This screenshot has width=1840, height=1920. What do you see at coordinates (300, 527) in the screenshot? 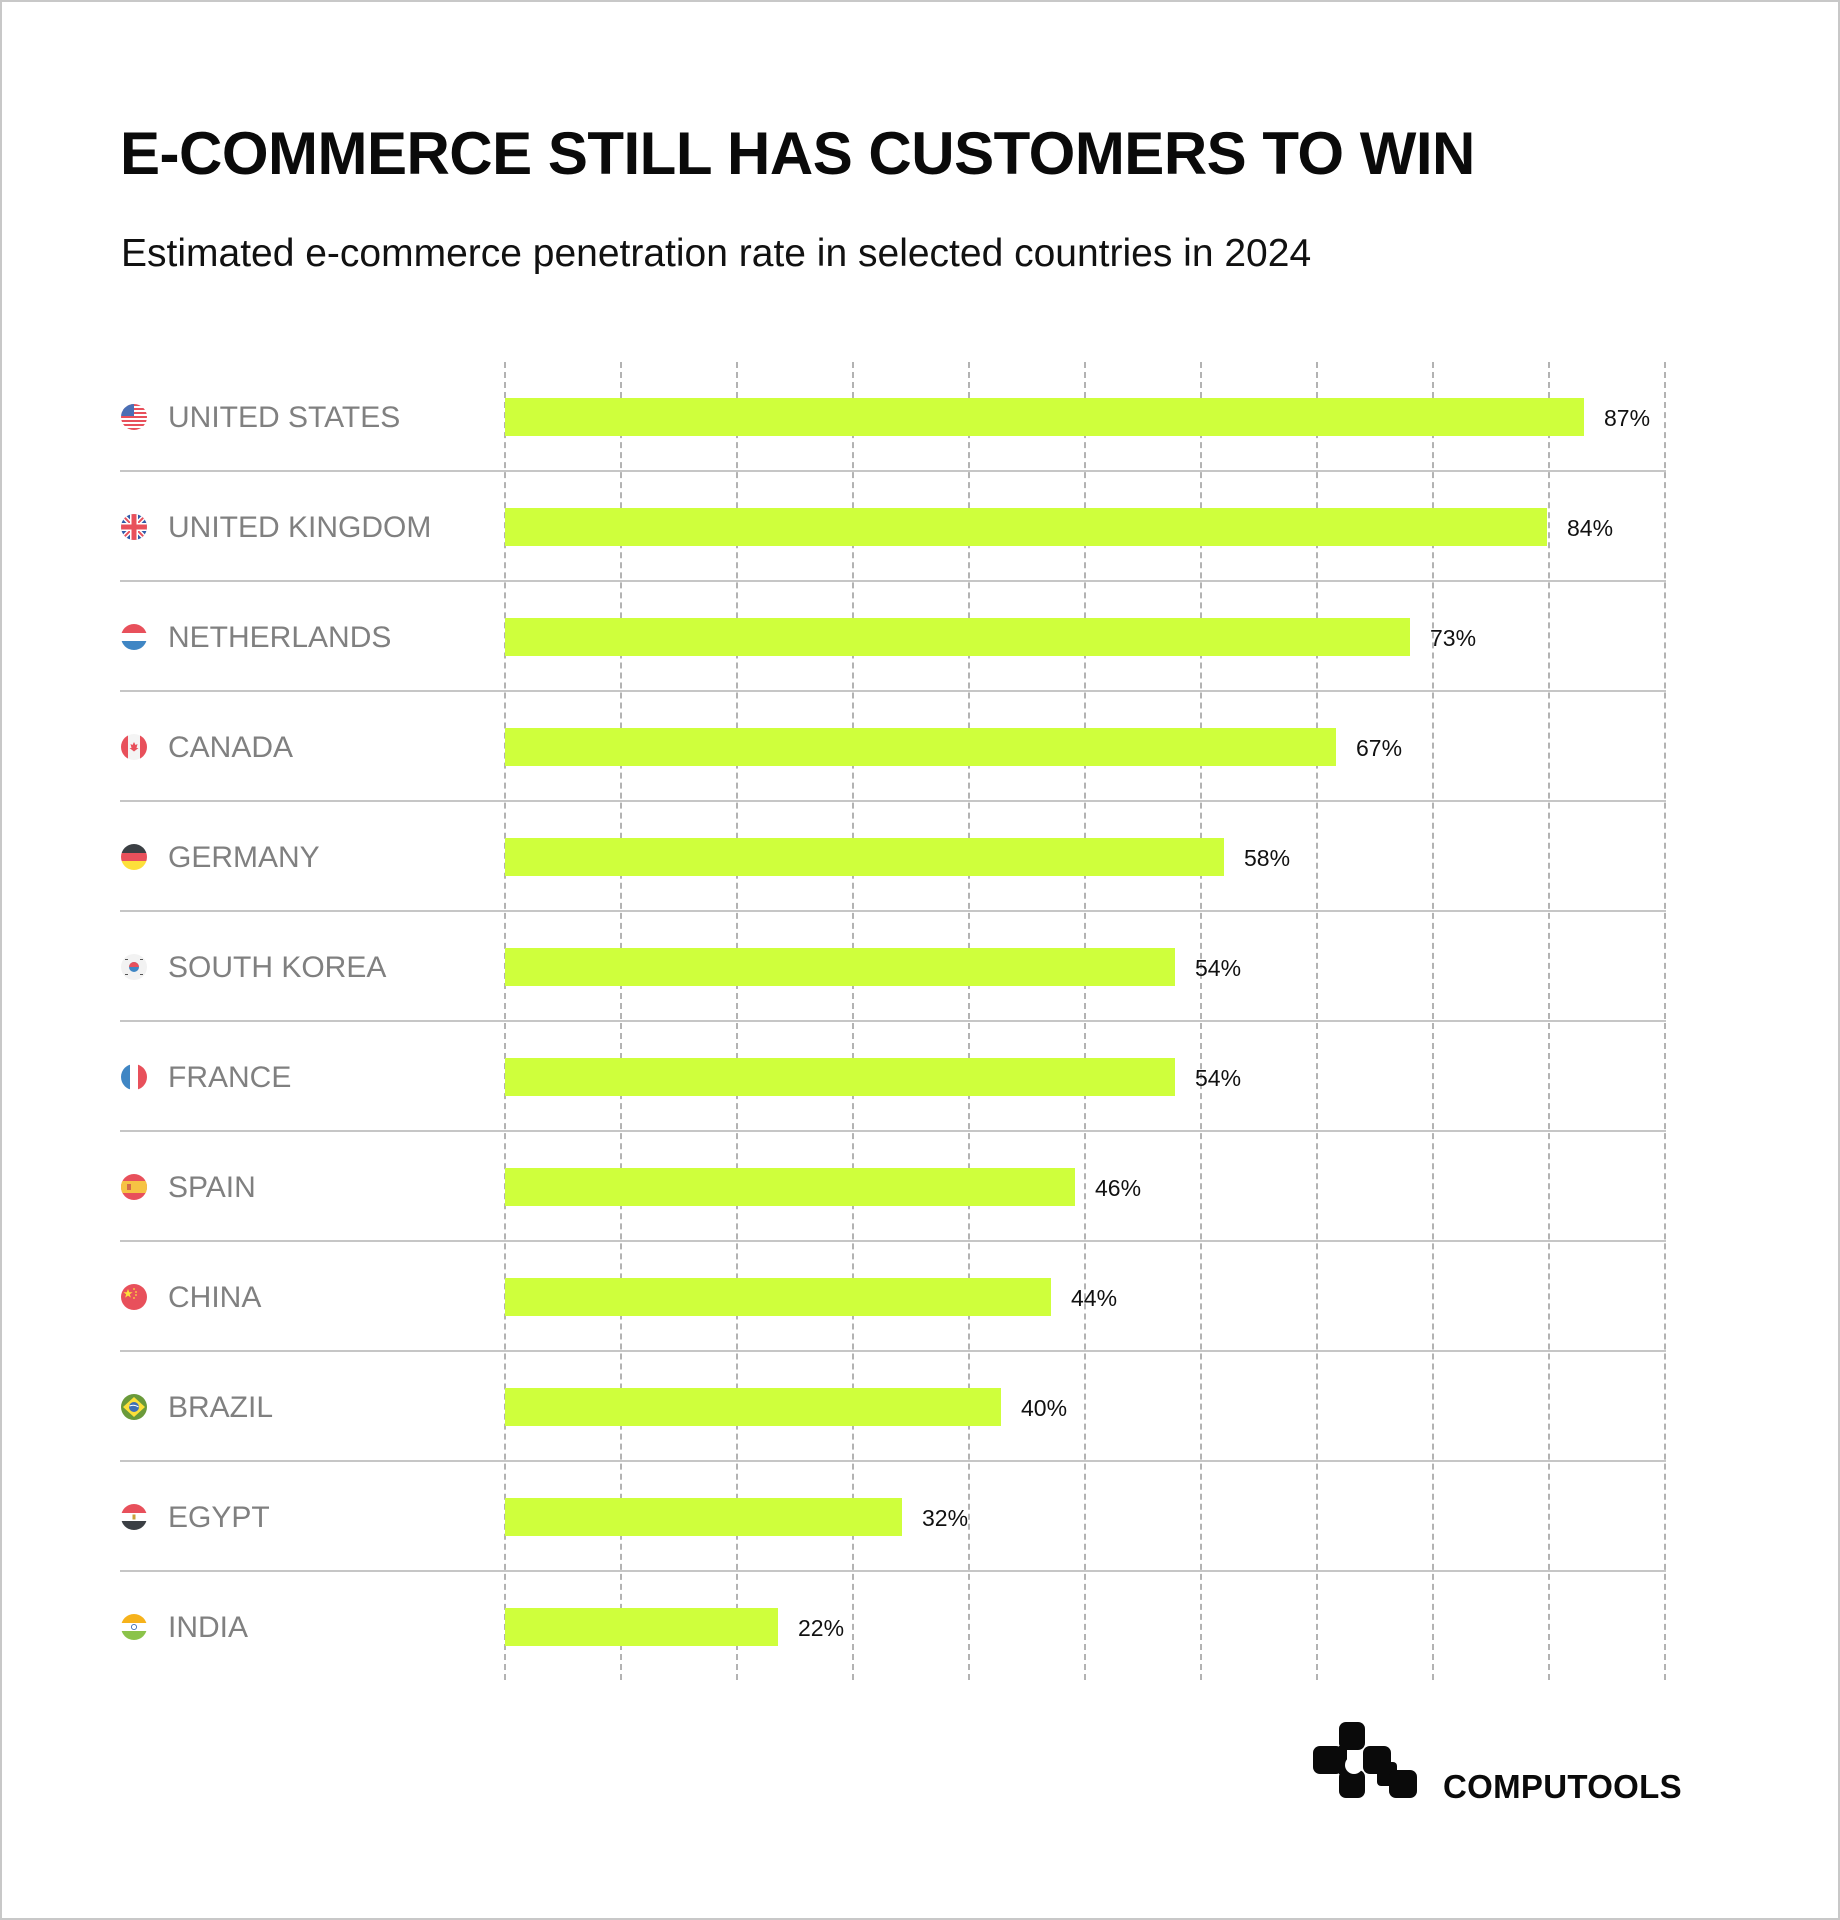
I see `country-label: UNITED KINGDOM` at bounding box center [300, 527].